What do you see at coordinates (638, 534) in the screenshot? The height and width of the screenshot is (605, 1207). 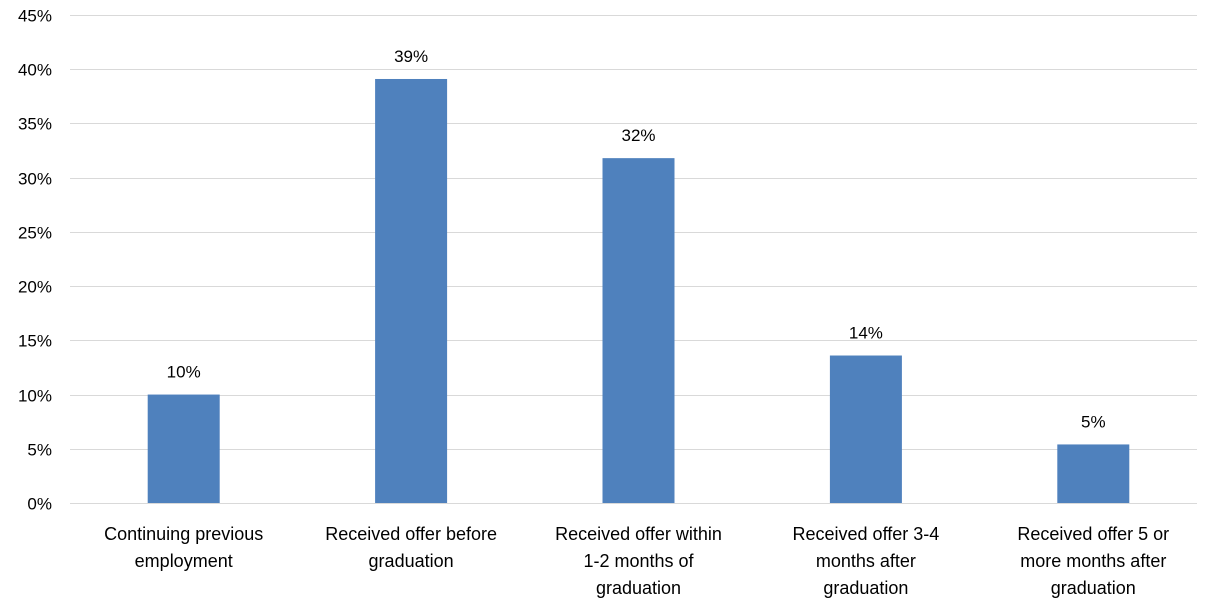 I see `x-tick-label-line: Received offer within` at bounding box center [638, 534].